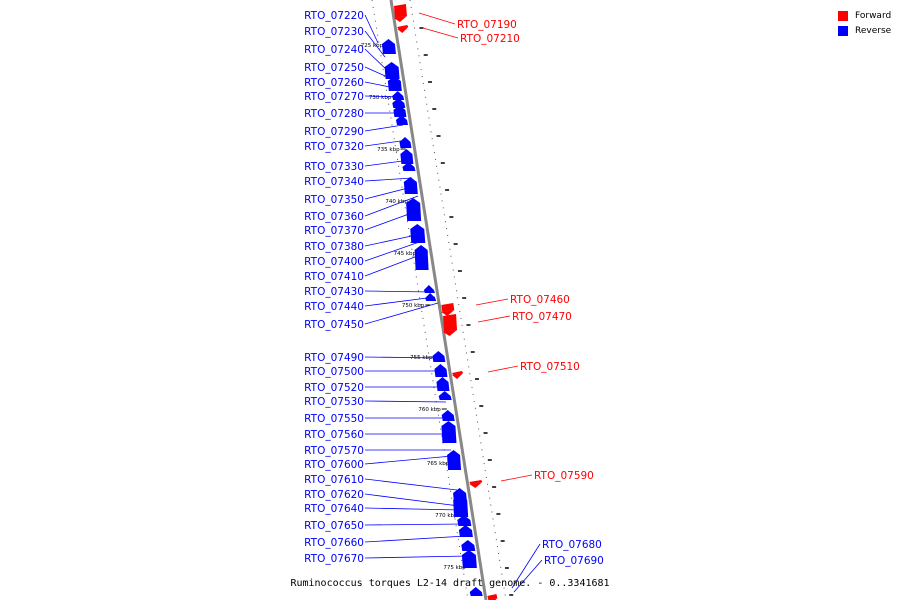 The height and width of the screenshot is (600, 900). I want to click on gene-label-reverse: RTO_07550, so click(334, 419).